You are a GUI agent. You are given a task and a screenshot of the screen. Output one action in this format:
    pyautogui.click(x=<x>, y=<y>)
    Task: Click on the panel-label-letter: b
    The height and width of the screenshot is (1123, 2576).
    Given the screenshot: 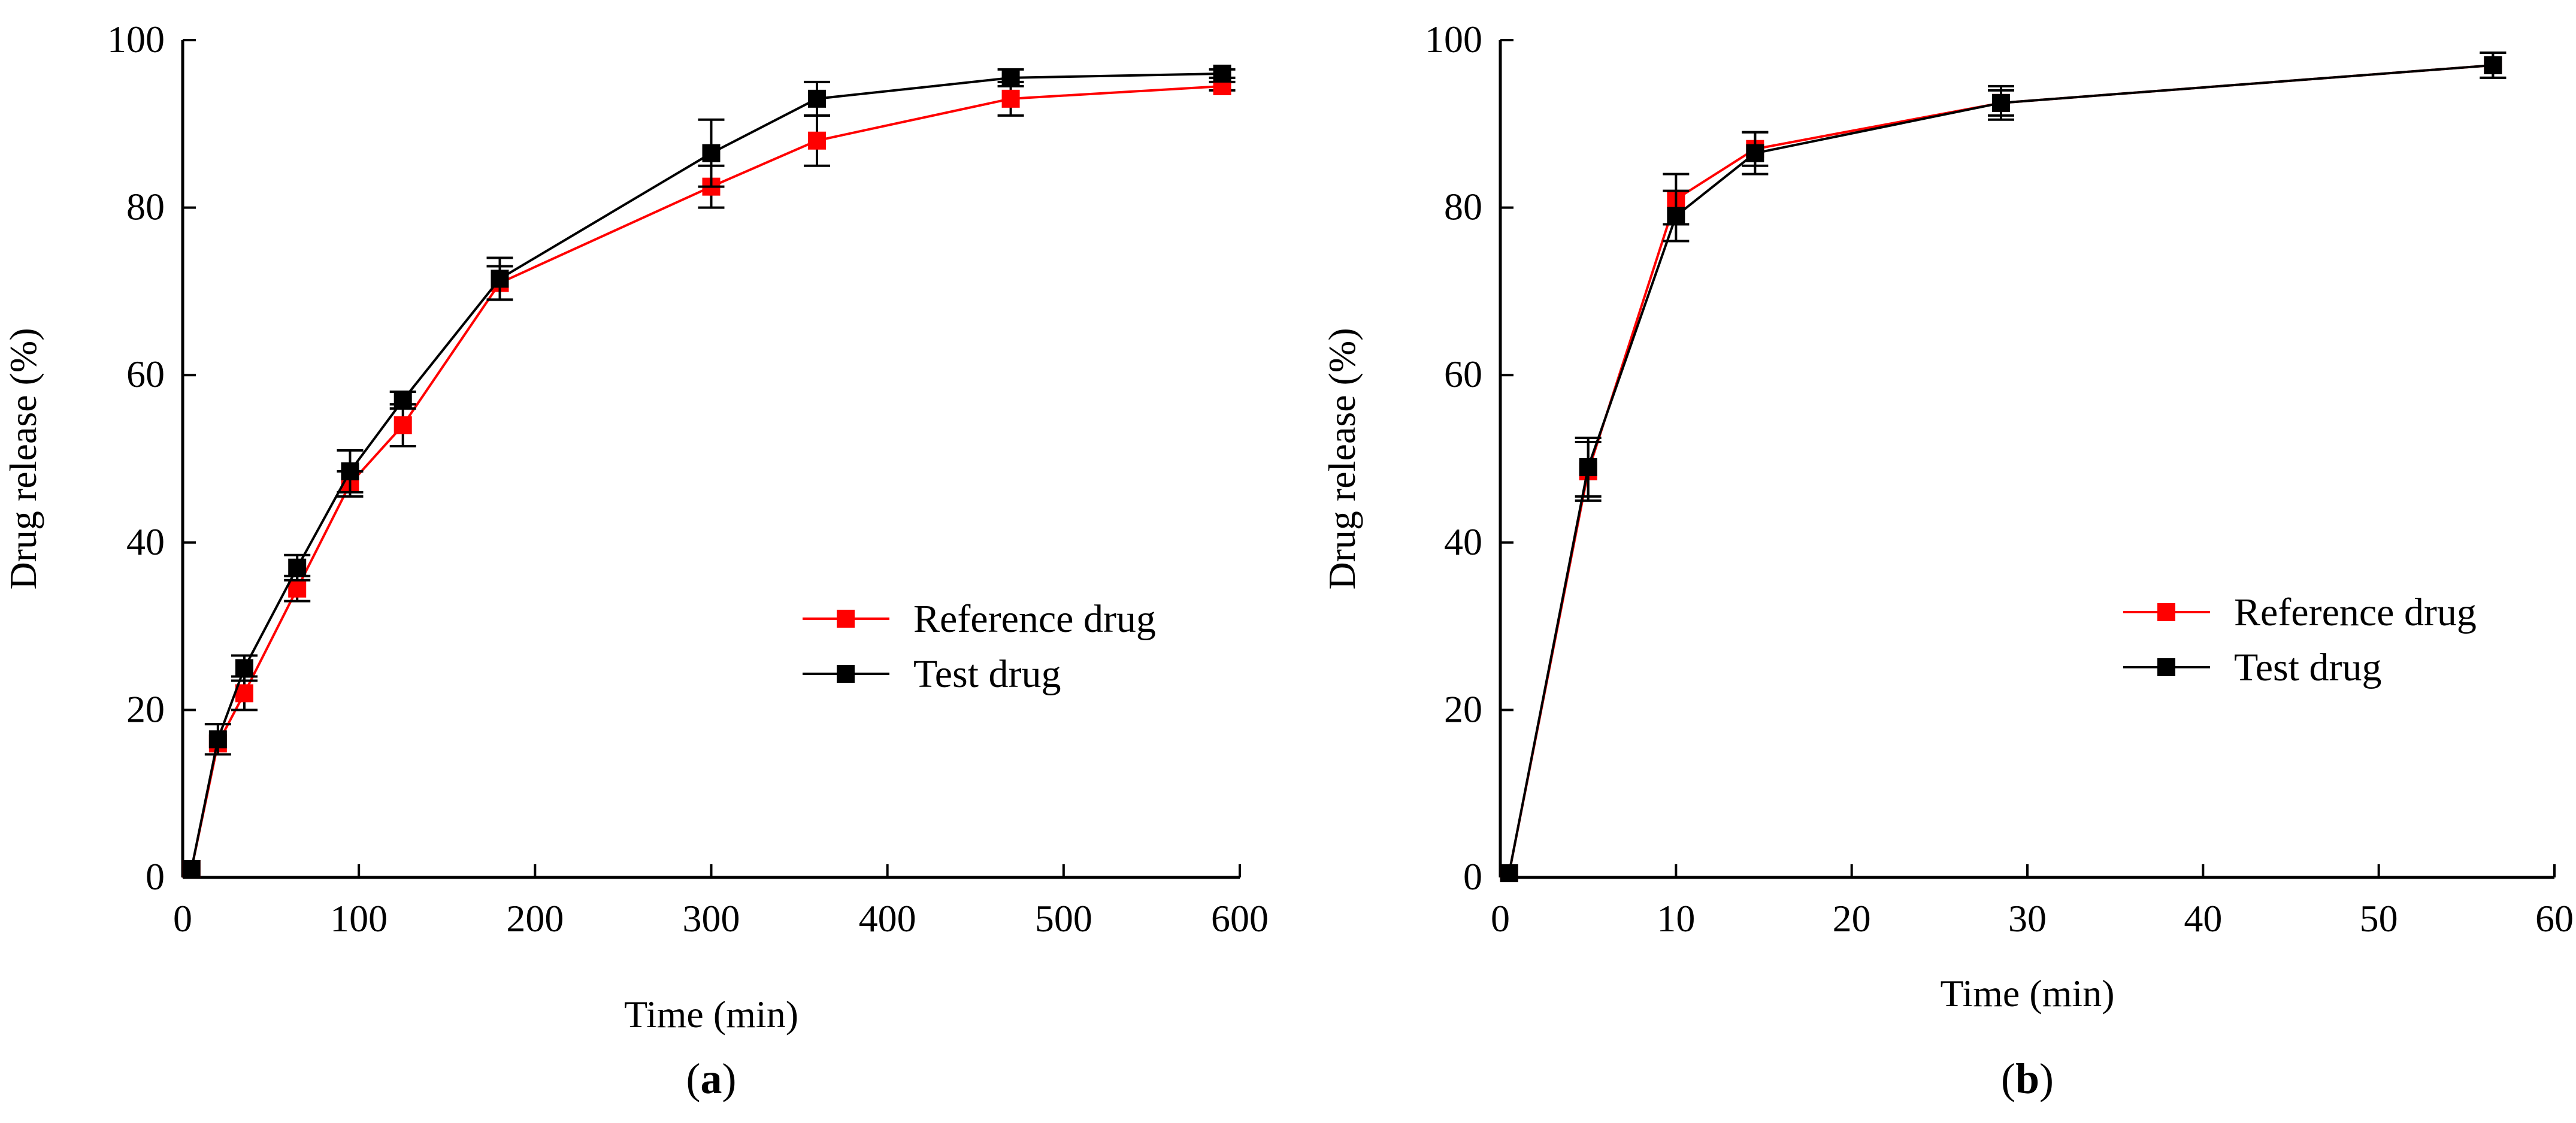 What is the action you would take?
    pyautogui.click(x=2027, y=1079)
    